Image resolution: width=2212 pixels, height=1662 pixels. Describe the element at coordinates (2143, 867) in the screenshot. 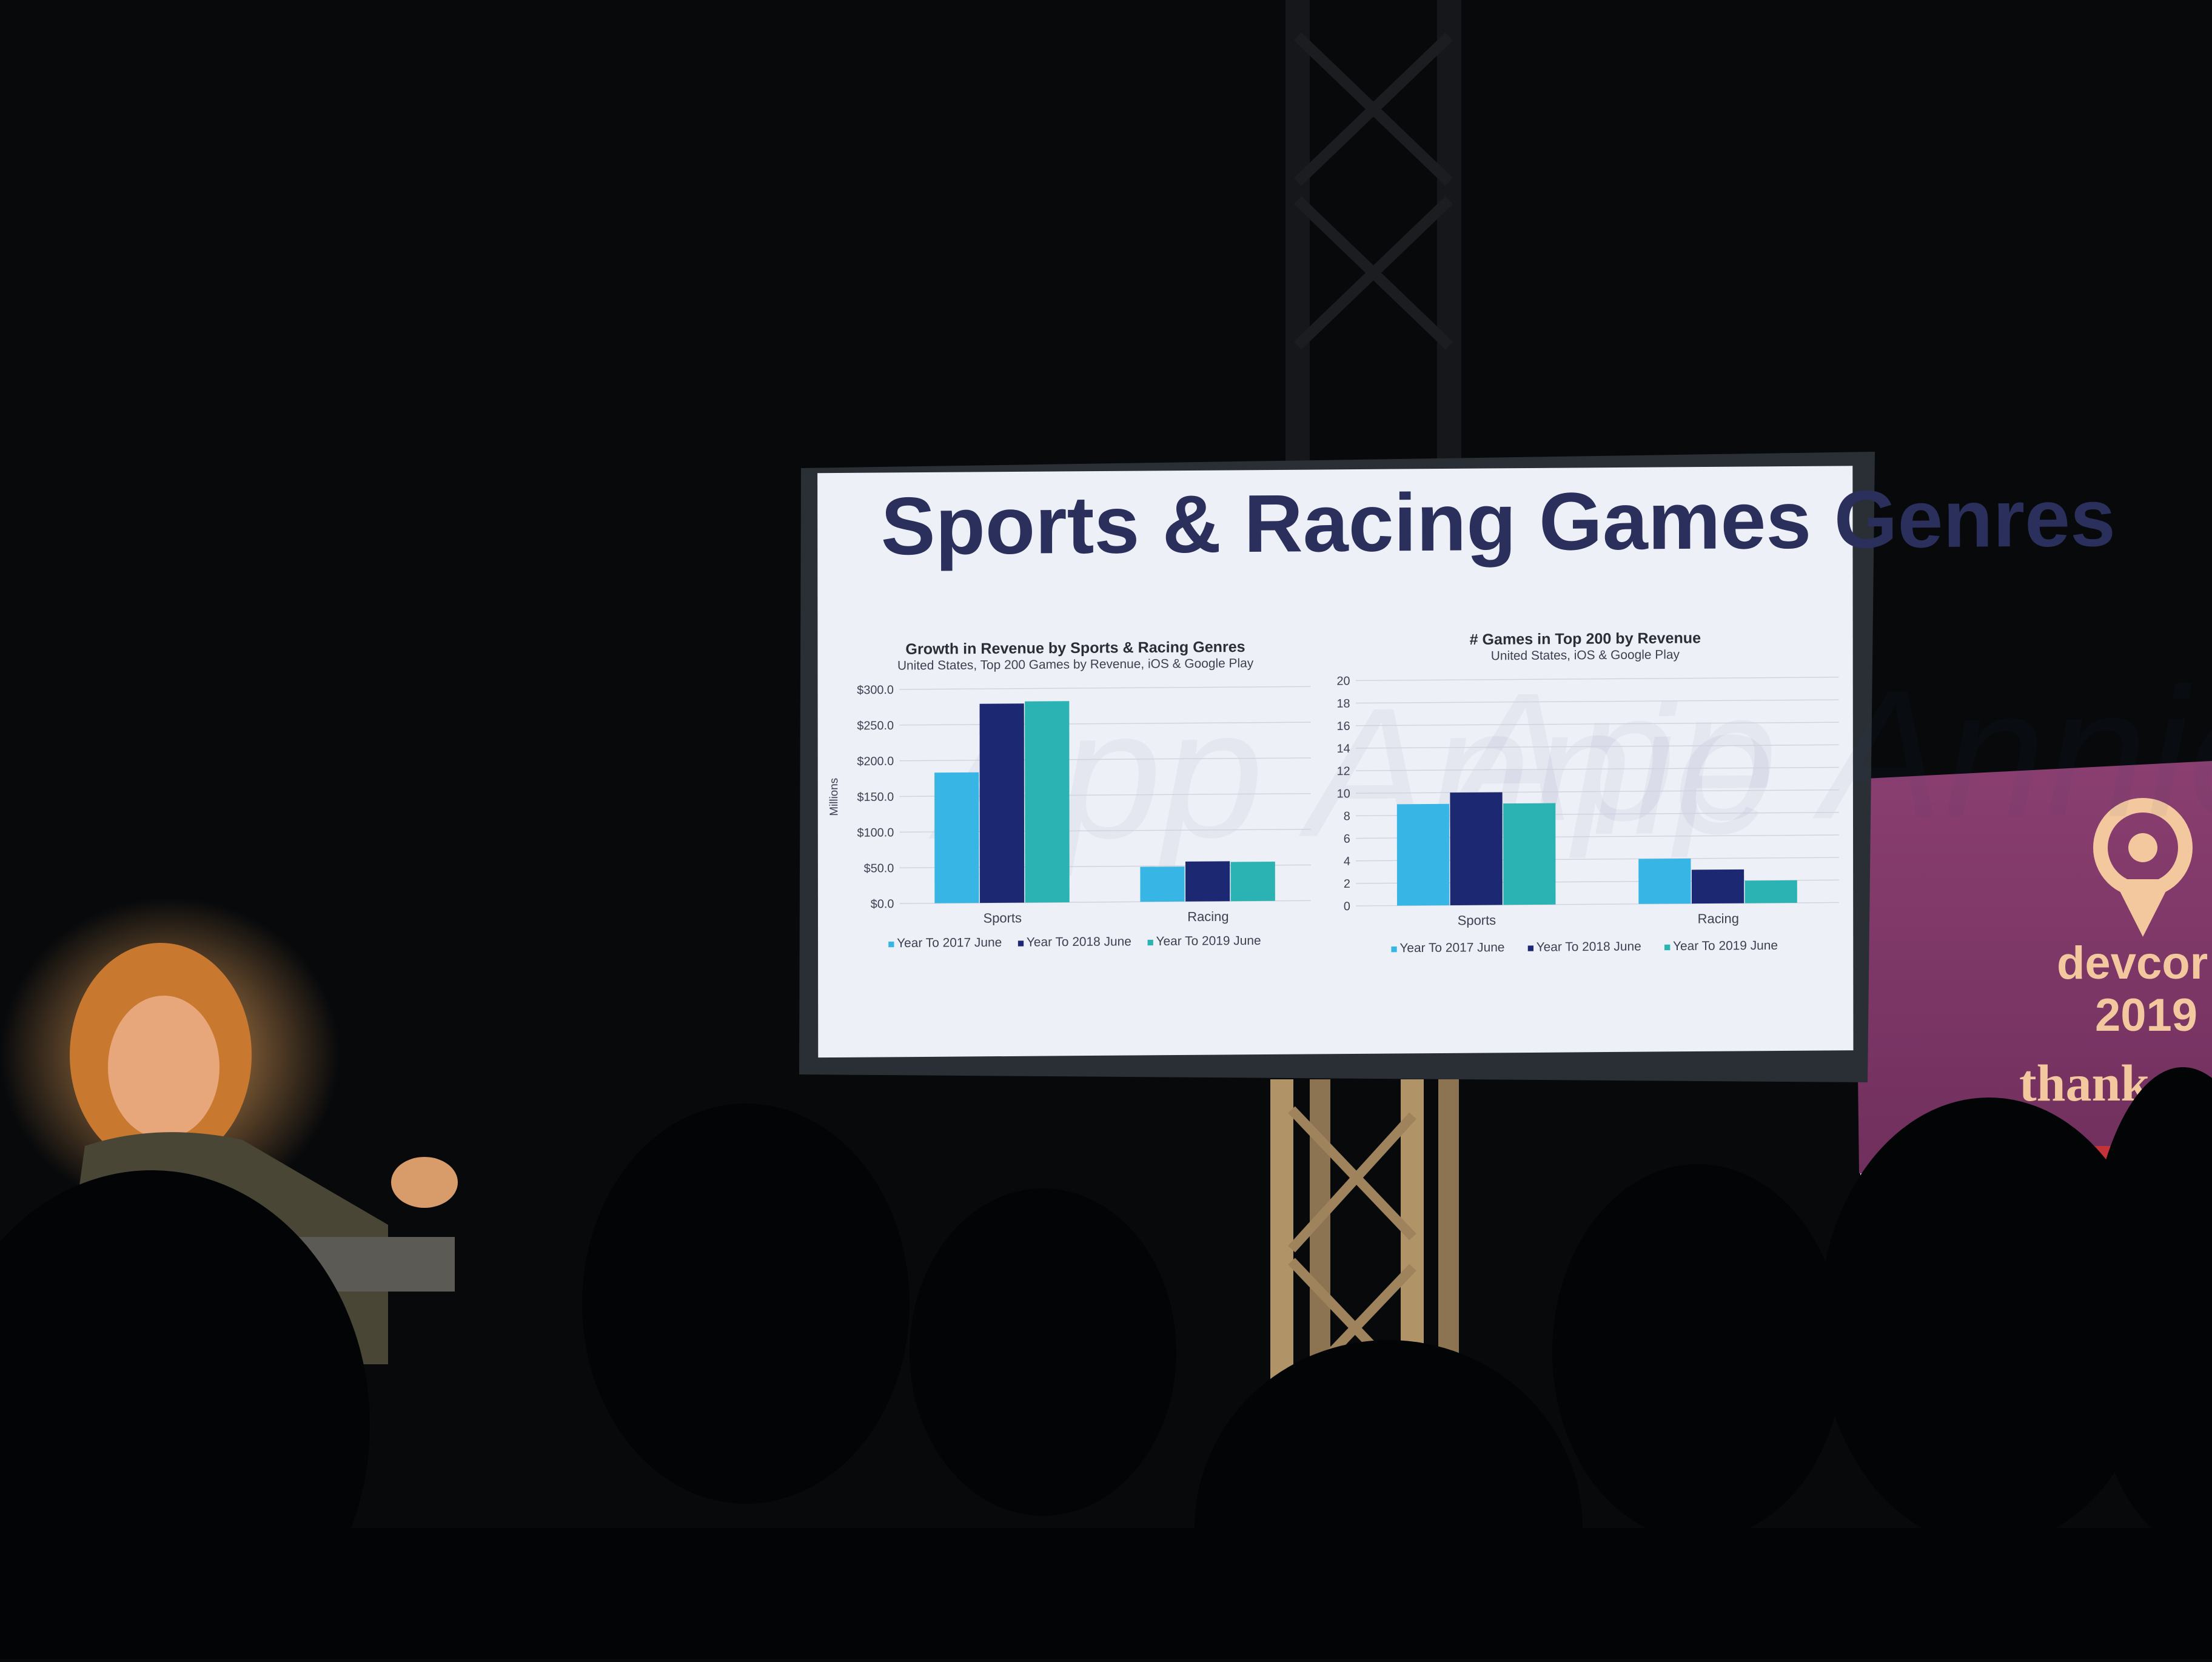

I see `event-logo` at that location.